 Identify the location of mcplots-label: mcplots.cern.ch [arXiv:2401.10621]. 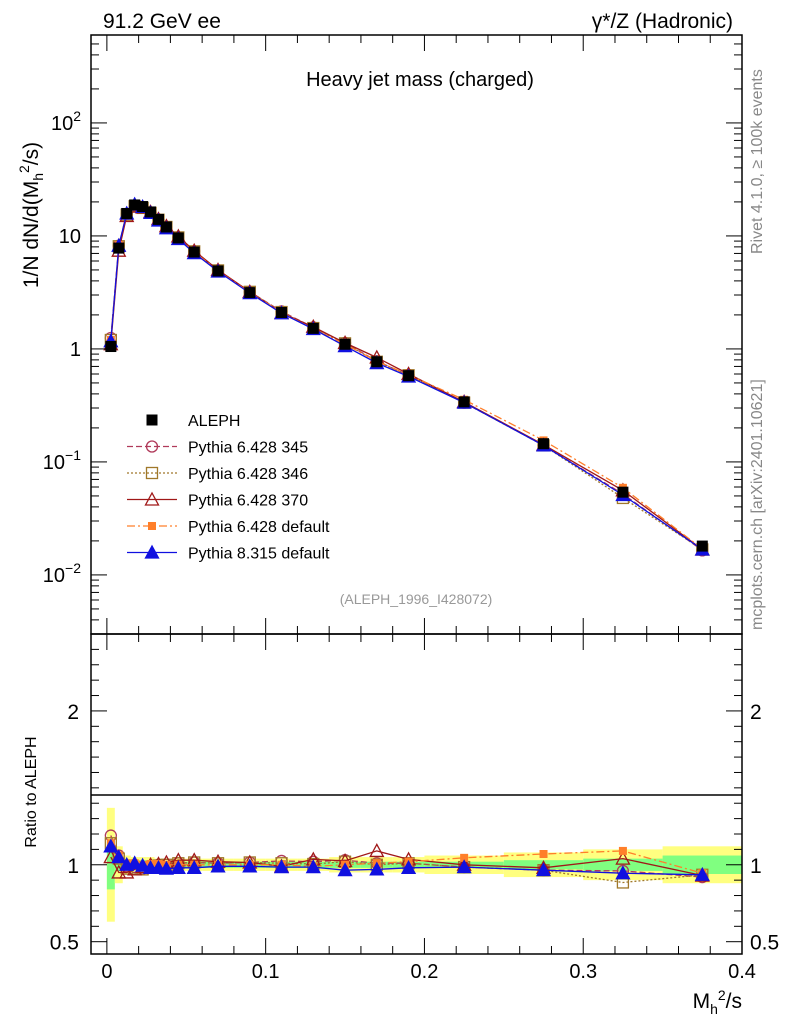
(757, 504).